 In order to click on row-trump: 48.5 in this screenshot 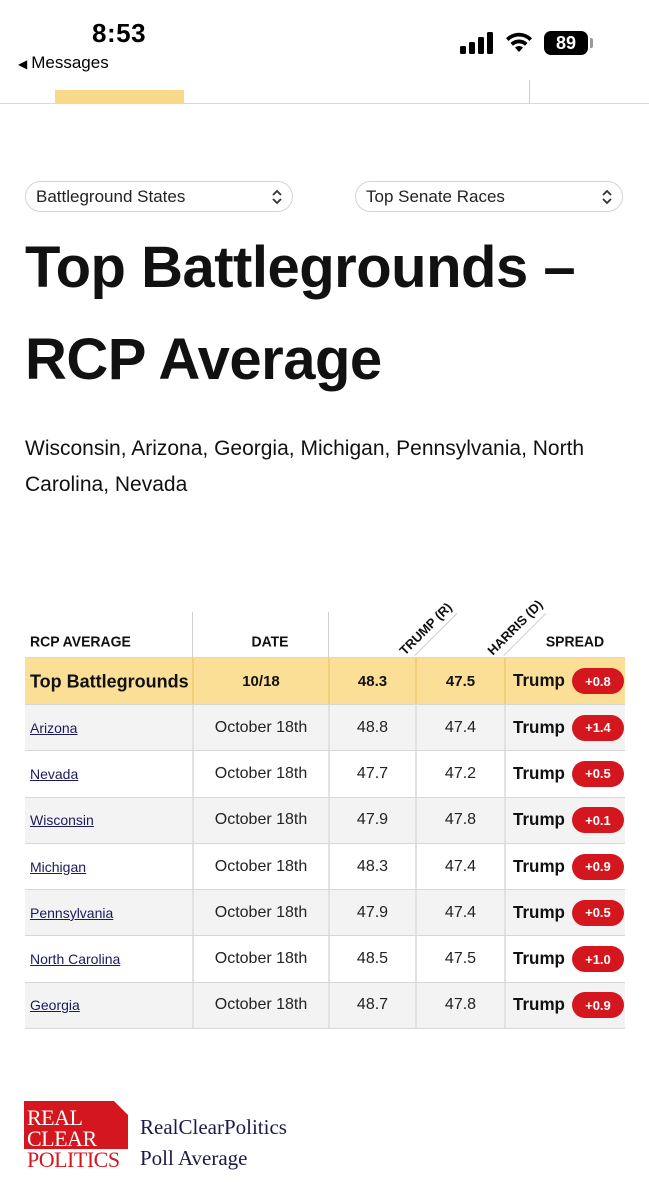, I will do `click(371, 959)`.